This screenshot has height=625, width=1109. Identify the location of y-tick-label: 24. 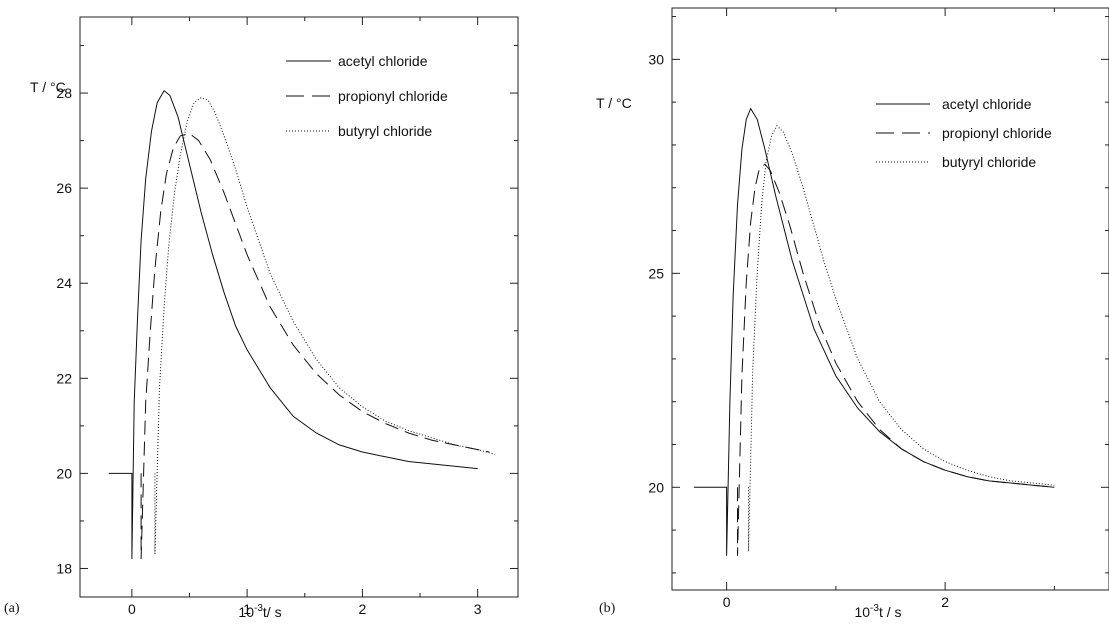
(64, 283).